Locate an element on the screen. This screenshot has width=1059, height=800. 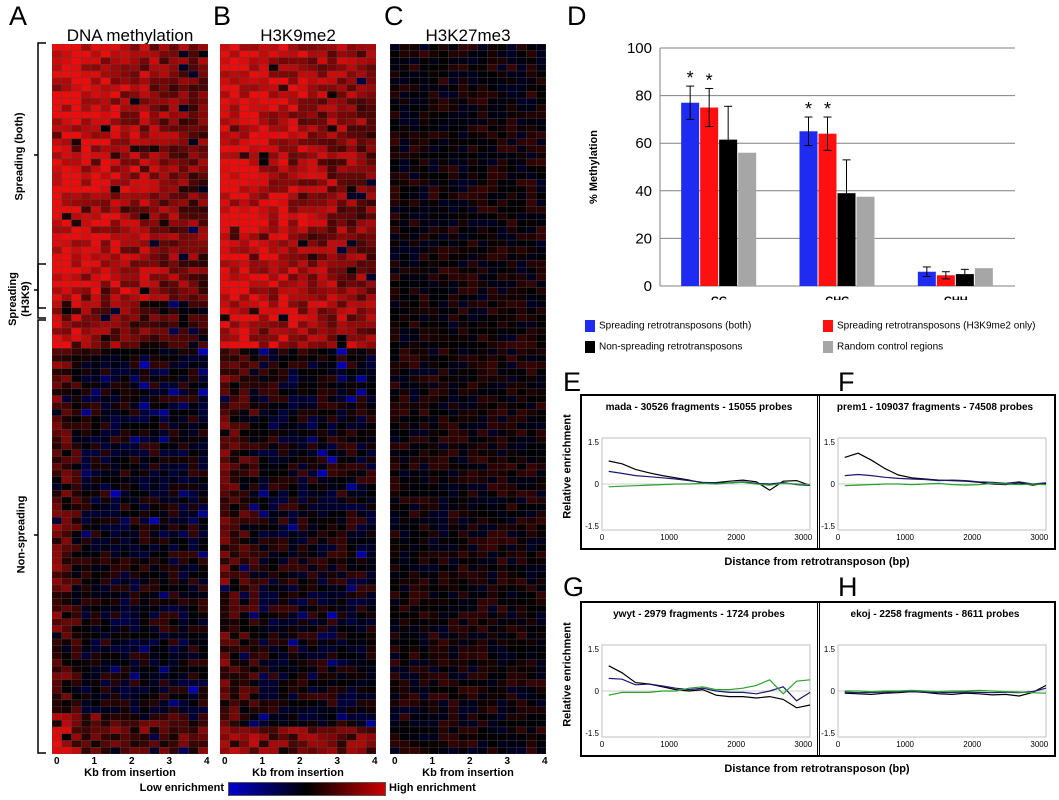
legend-item: Spreading retrotransposons (both) is located at coordinates (668, 326).